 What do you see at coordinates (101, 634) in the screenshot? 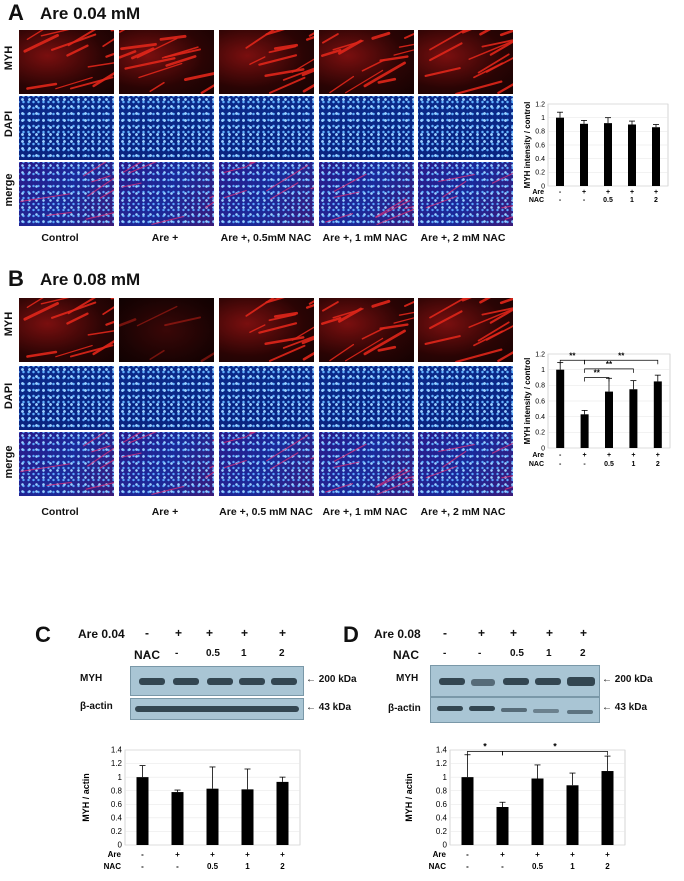
I see `wb-c-are-label: Are 0.04` at bounding box center [101, 634].